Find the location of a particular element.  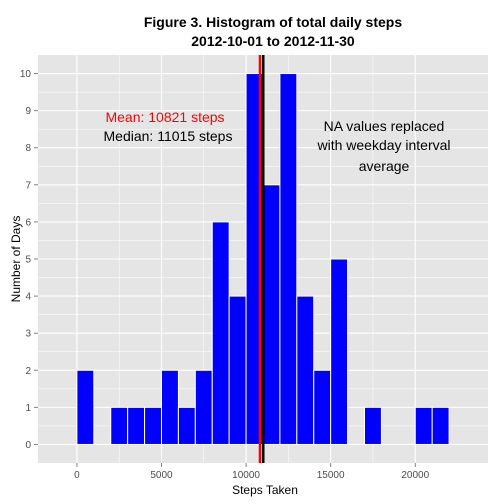

chart-title: Figure 3. Histogram of total daily steps is located at coordinates (273, 22).